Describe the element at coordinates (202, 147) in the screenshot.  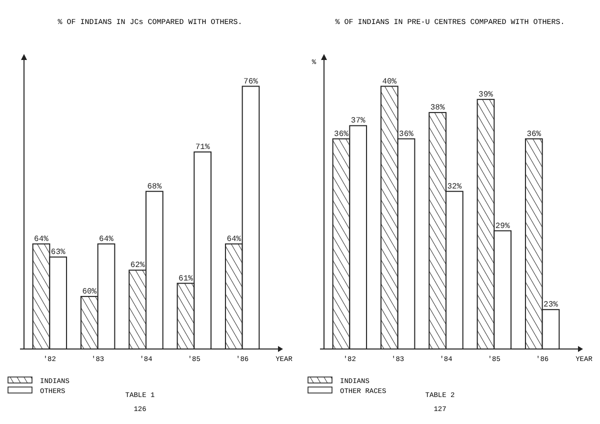
I see `data-label: 71%` at that location.